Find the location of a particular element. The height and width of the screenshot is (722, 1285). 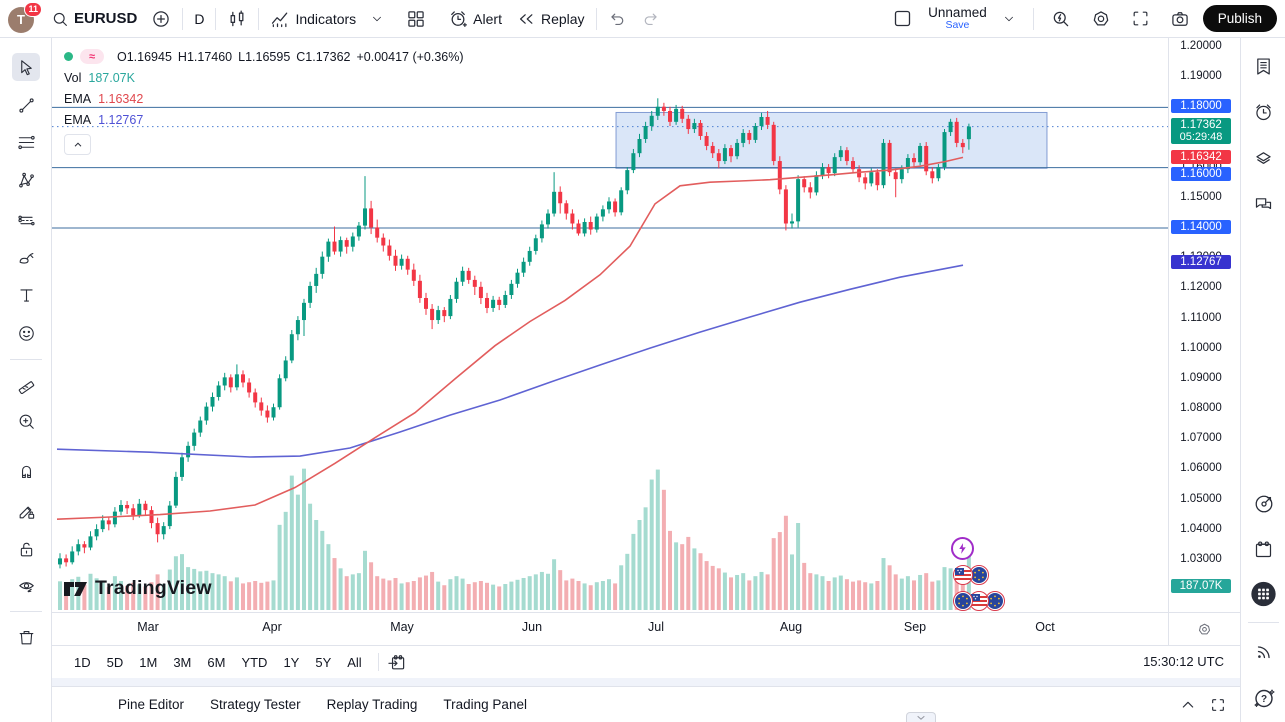

toolbar-separator is located at coordinates (216, 18).